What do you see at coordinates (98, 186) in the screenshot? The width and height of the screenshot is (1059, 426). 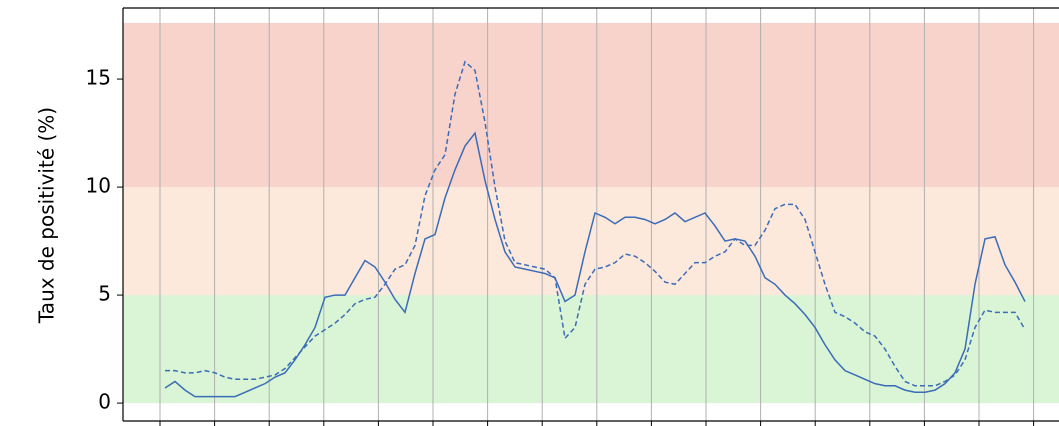 I see `y-tick-label: 10` at bounding box center [98, 186].